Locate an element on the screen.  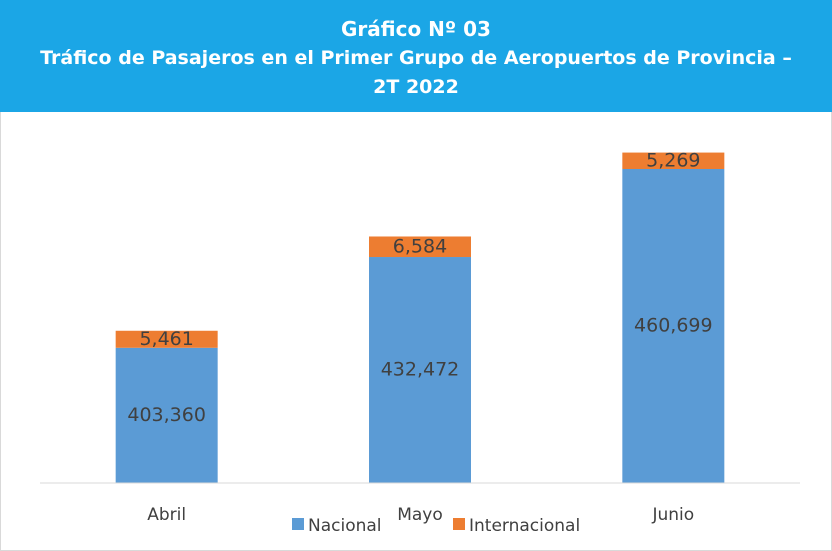
data-label: 403,360 is located at coordinates (166, 415).